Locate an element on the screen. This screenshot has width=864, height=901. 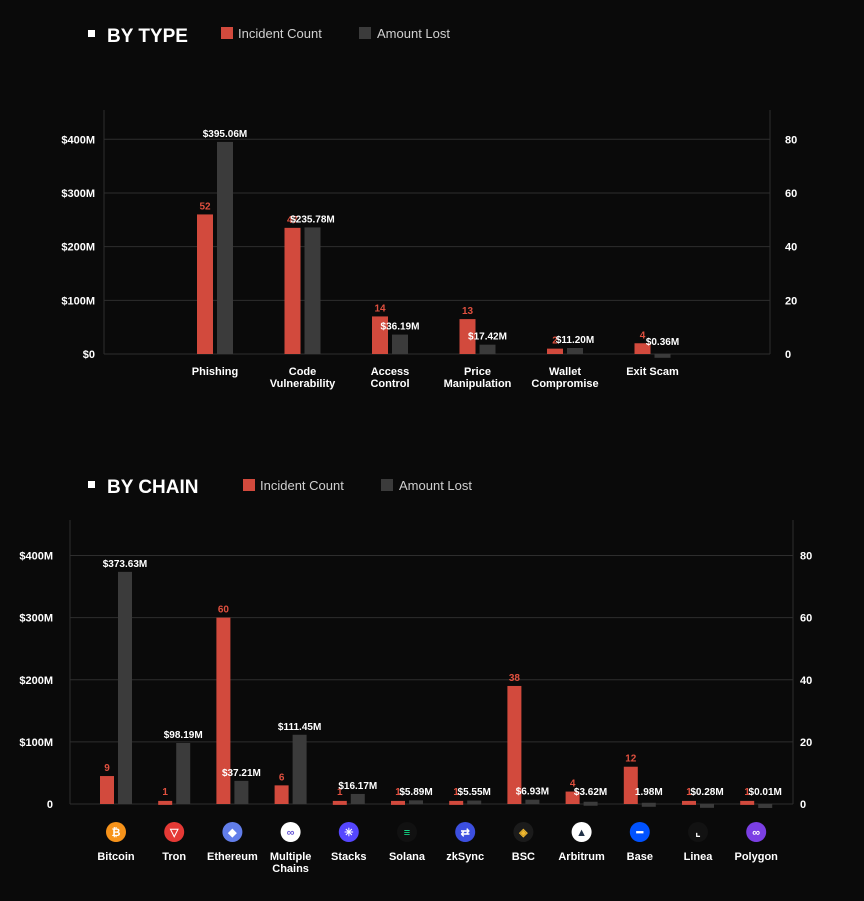
amount-data-label: $17.42M is located at coordinates (487, 337).